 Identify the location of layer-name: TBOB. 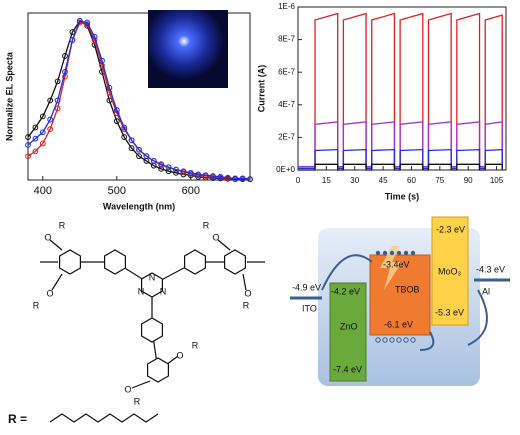
(407, 289).